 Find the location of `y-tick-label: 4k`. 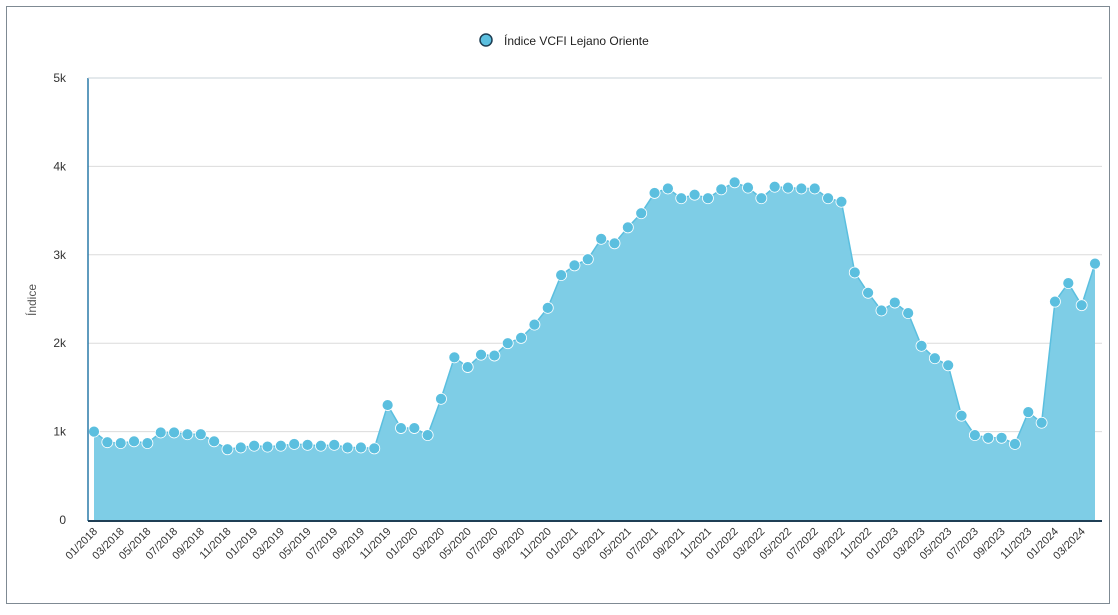

y-tick-label: 4k is located at coordinates (60, 166).